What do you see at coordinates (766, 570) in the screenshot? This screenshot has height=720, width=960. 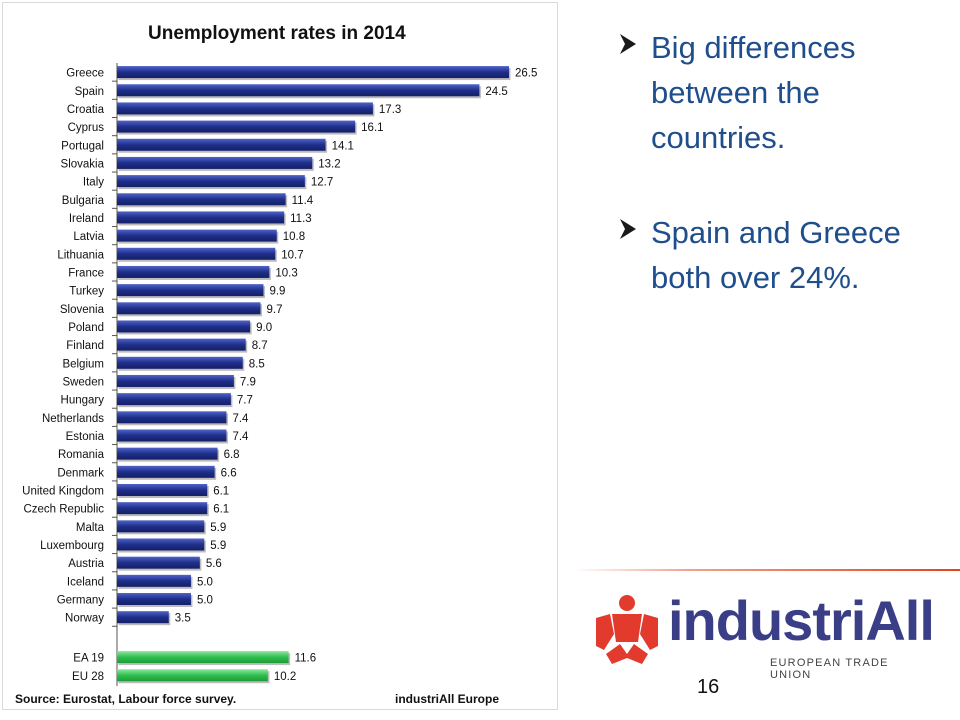 I see `divider-line` at bounding box center [766, 570].